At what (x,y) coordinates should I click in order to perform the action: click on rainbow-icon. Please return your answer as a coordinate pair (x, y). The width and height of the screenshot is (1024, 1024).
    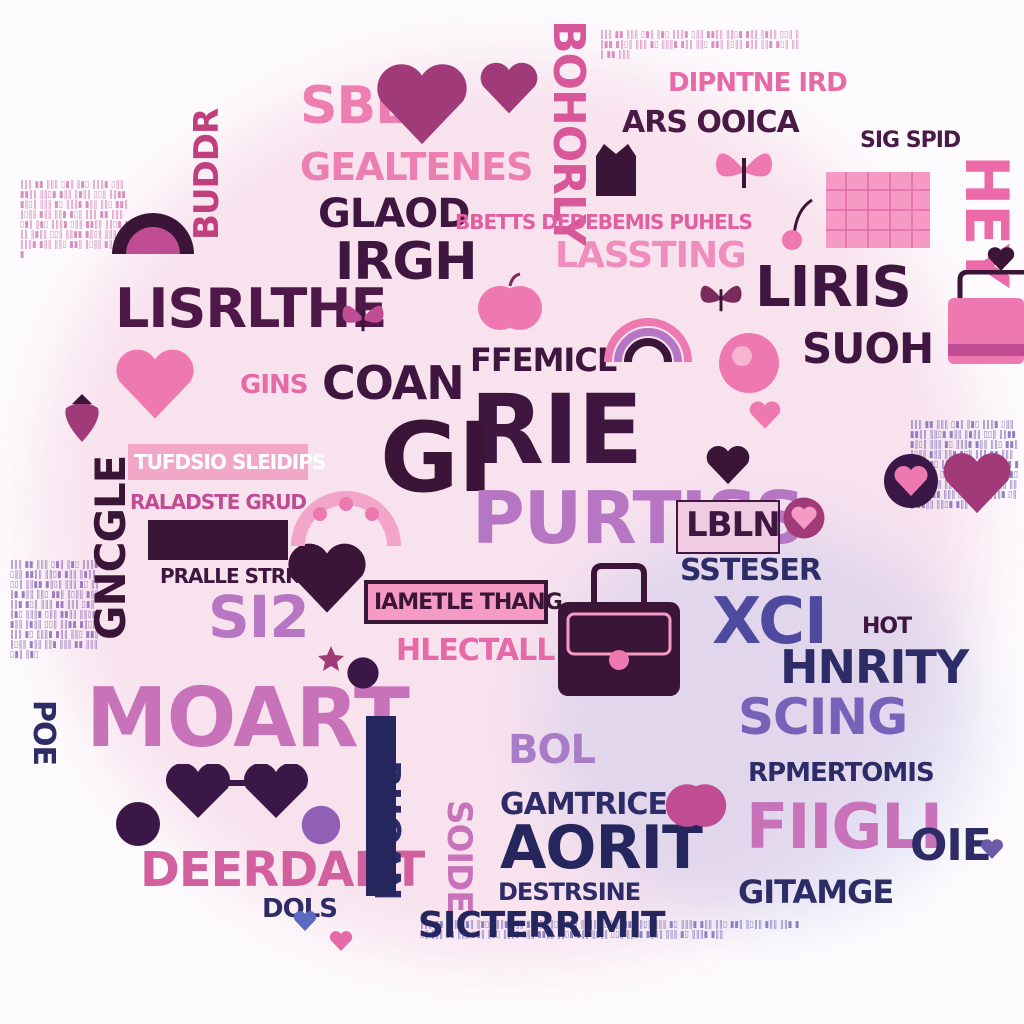
    Looking at the image, I should click on (648, 336).